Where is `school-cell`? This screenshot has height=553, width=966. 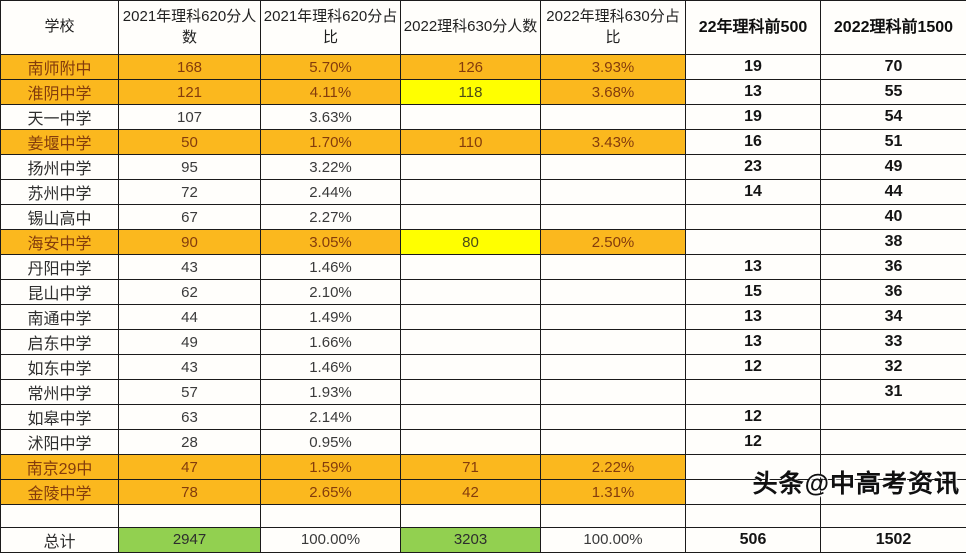
school-cell is located at coordinates (60, 516).